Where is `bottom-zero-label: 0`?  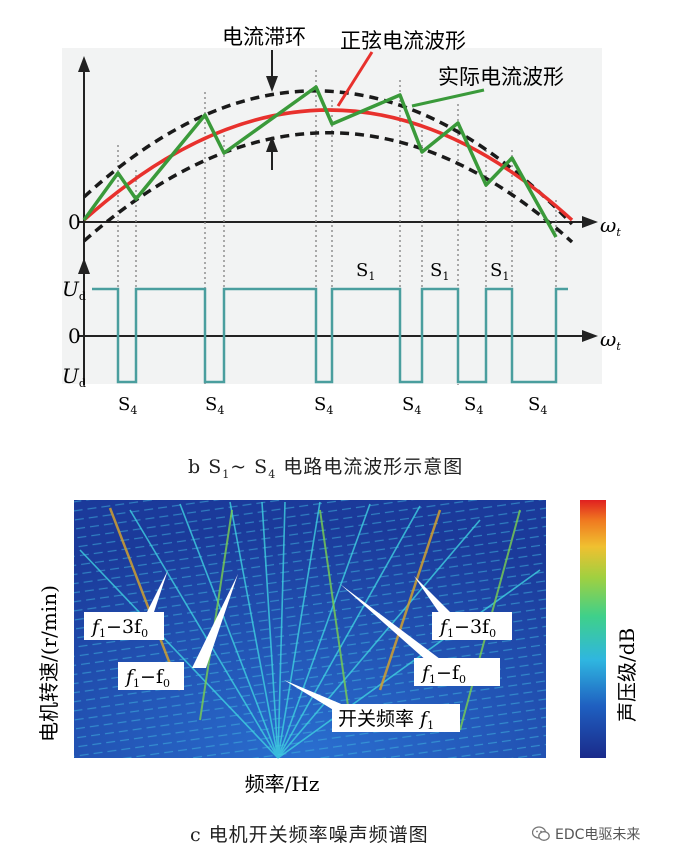
bottom-zero-label: 0 is located at coordinates (74, 336).